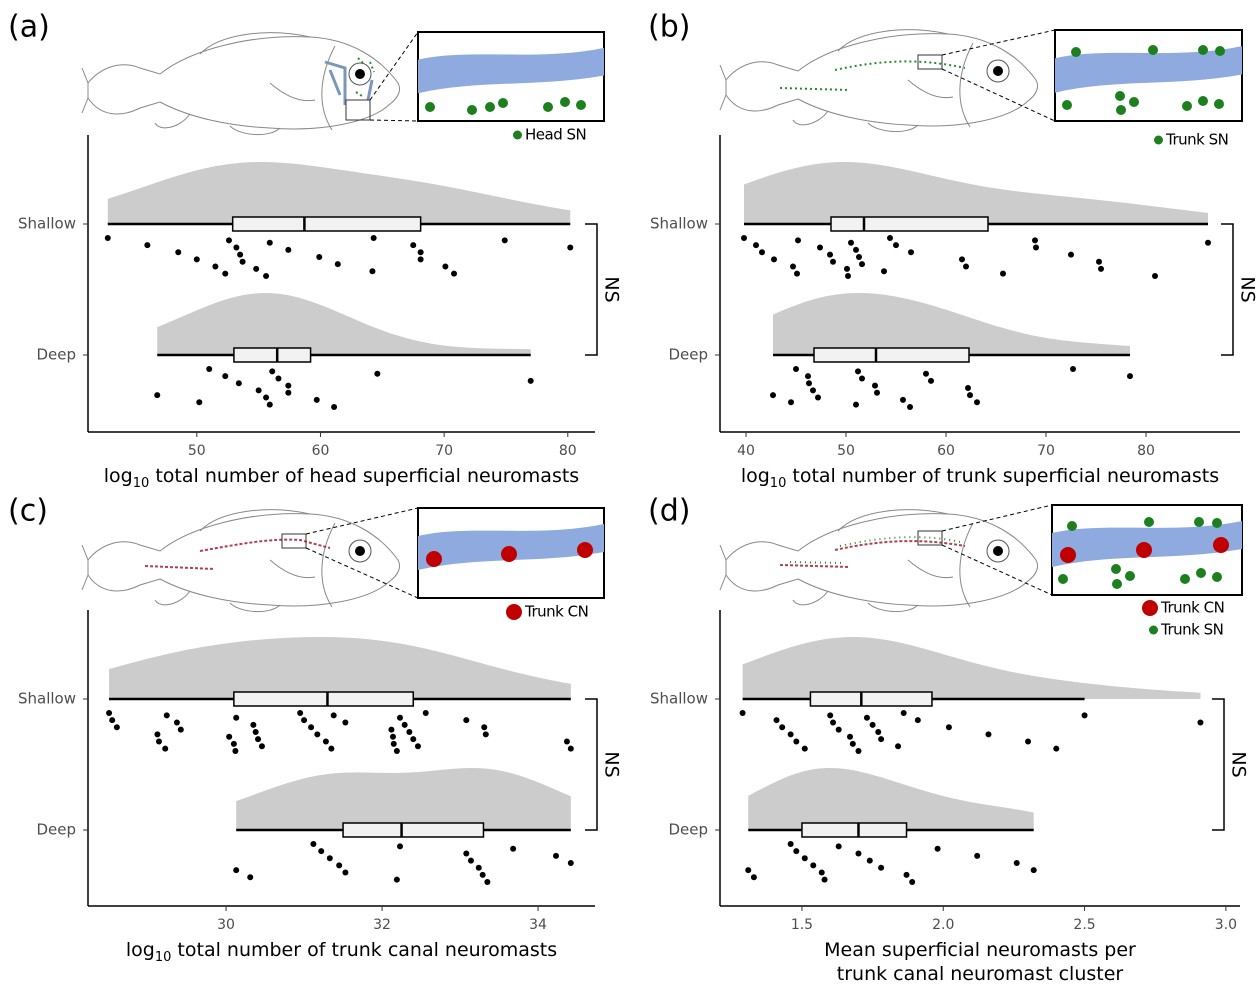  Describe the element at coordinates (1046, 451) in the screenshot. I see `x-tick-label: 70` at that location.